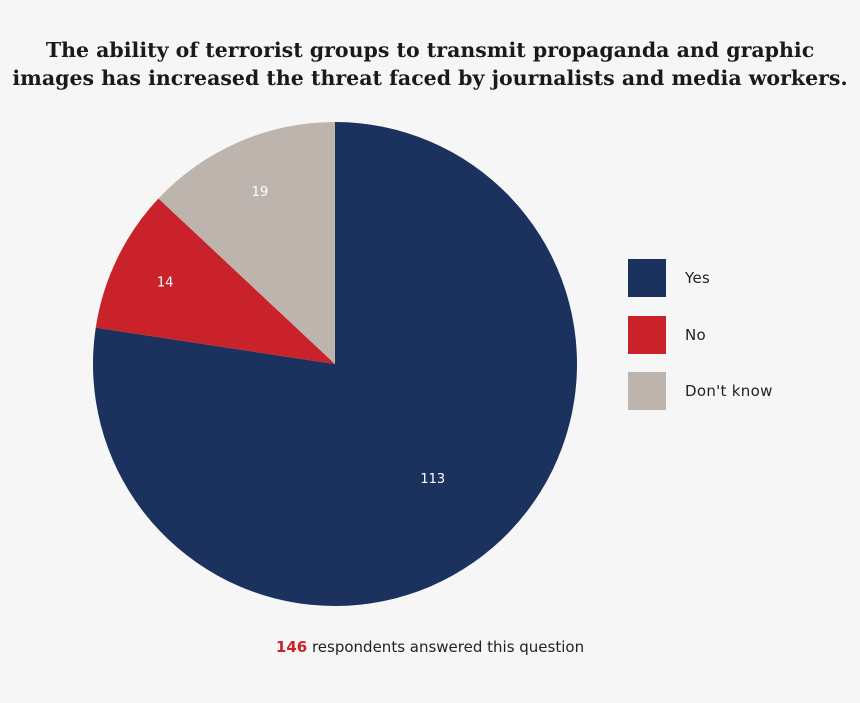 The height and width of the screenshot is (703, 860). What do you see at coordinates (432, 479) in the screenshot?
I see `data-label-yes: 113` at bounding box center [432, 479].